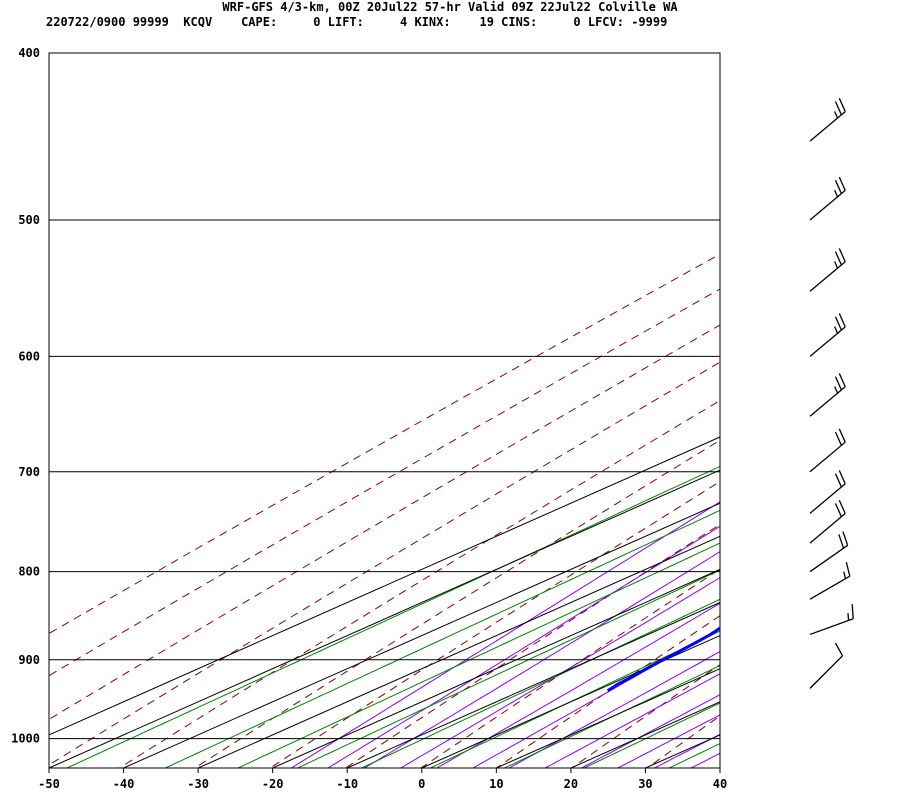 This screenshot has width=900, height=800. What do you see at coordinates (571, 784) in the screenshot?
I see `temperature-tick-label: 20` at bounding box center [571, 784].